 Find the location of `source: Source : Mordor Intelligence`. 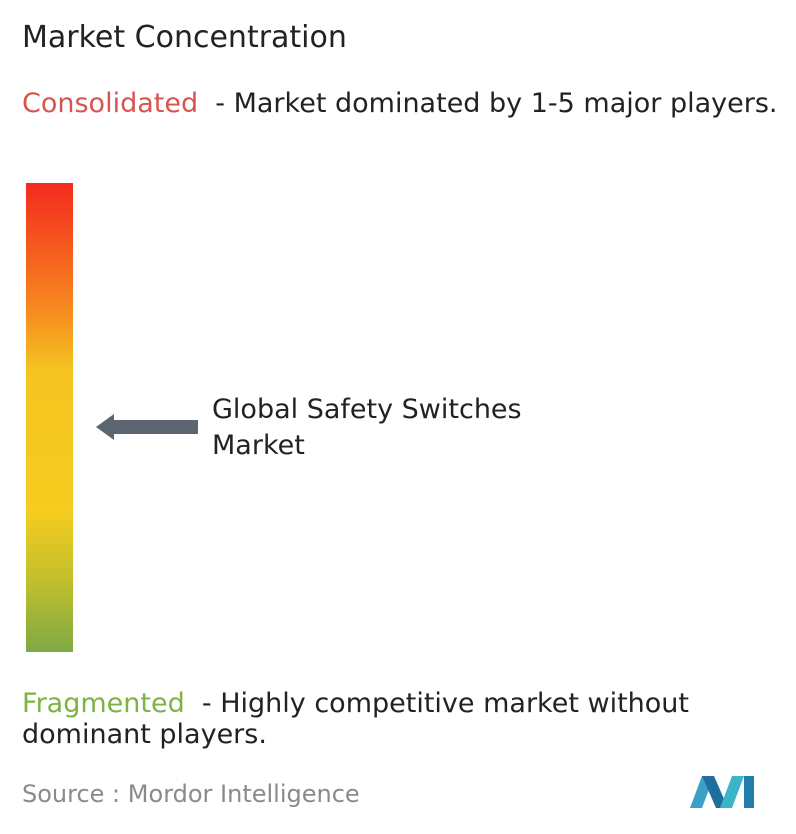

source: Source : Mordor Intelligence is located at coordinates (191, 794).